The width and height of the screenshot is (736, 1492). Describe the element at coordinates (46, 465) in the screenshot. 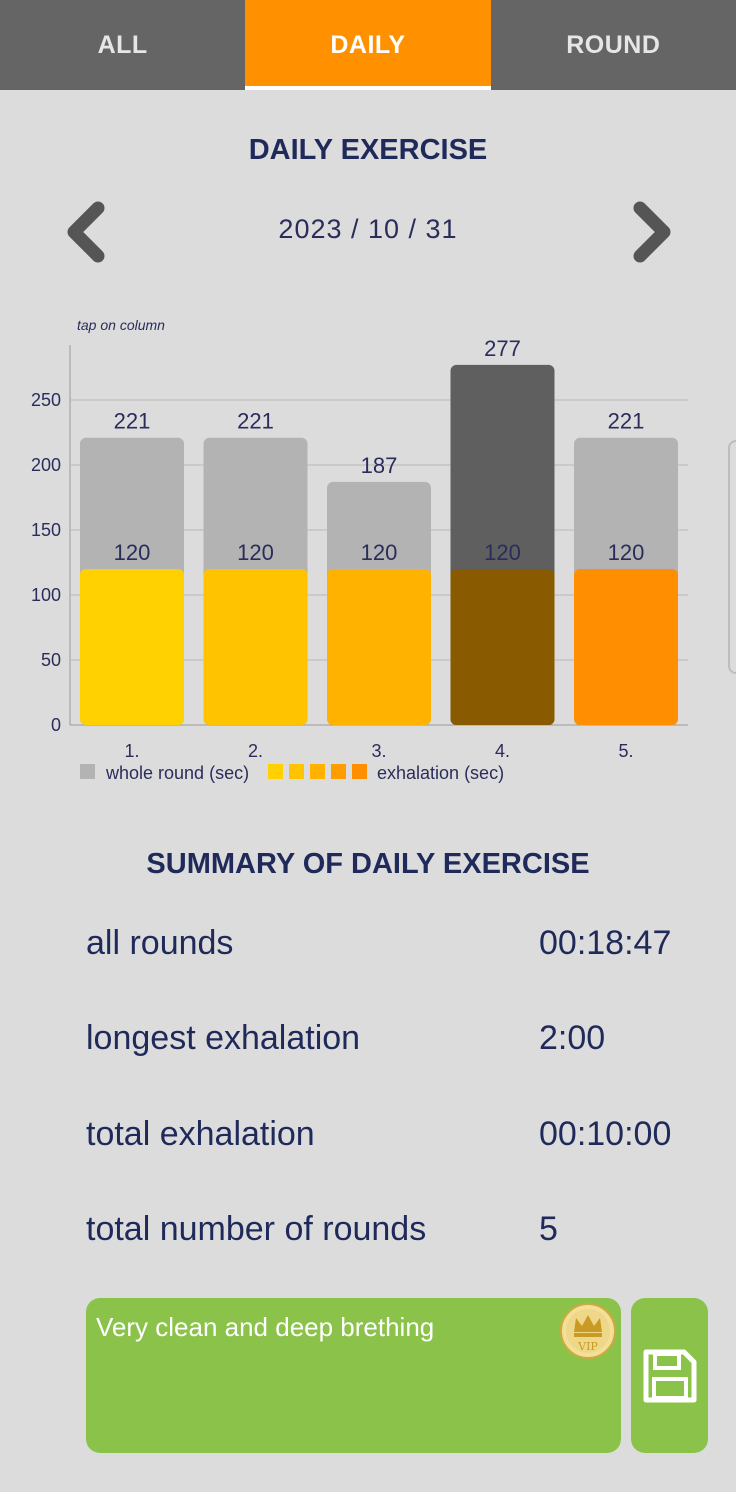

I see `y-tick-label: 200` at that location.